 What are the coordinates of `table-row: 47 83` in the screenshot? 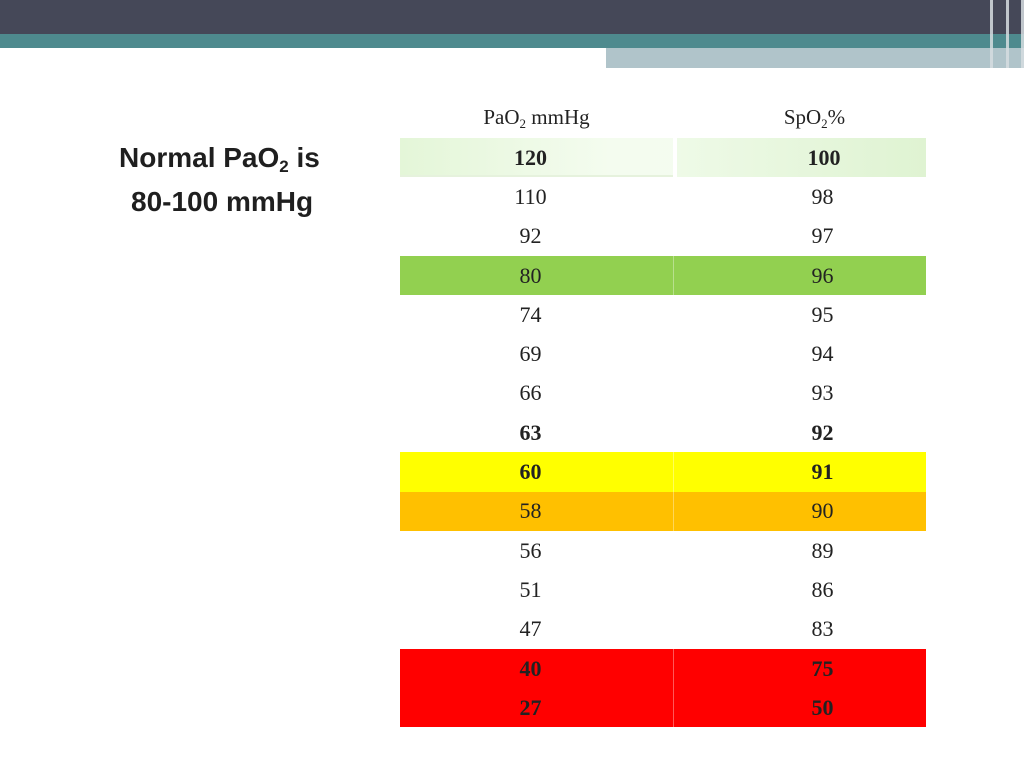 It's located at (663, 629).